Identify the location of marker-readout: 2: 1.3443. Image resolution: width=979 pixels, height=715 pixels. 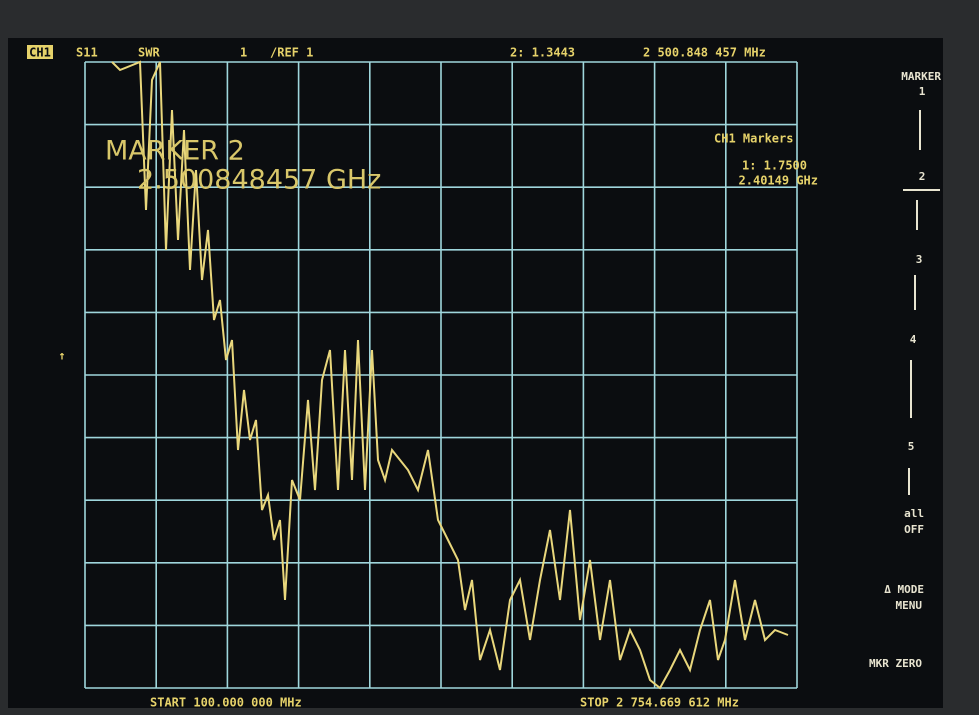
(542, 53).